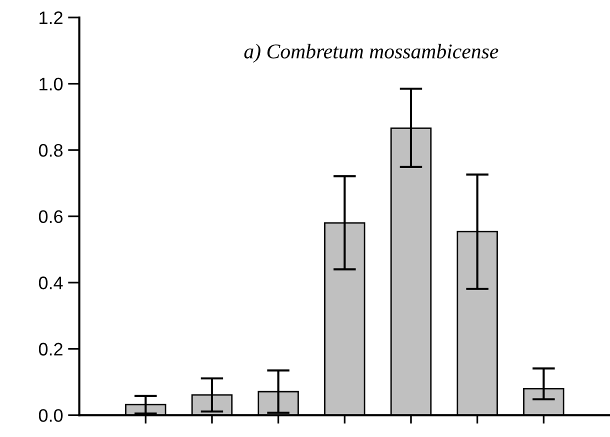  Describe the element at coordinates (50, 349) in the screenshot. I see `y-tick-label: 0.2` at that location.